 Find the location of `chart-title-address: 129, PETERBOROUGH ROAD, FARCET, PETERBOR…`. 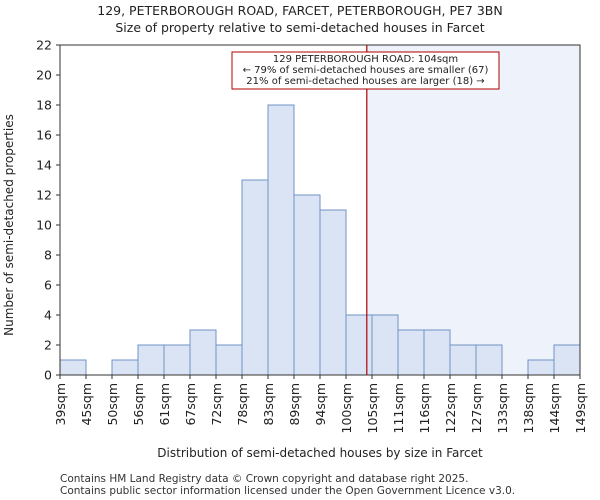

chart-title-address: 129, PETERBOROUGH ROAD, FARCET, PETERBOR… is located at coordinates (300, 10).